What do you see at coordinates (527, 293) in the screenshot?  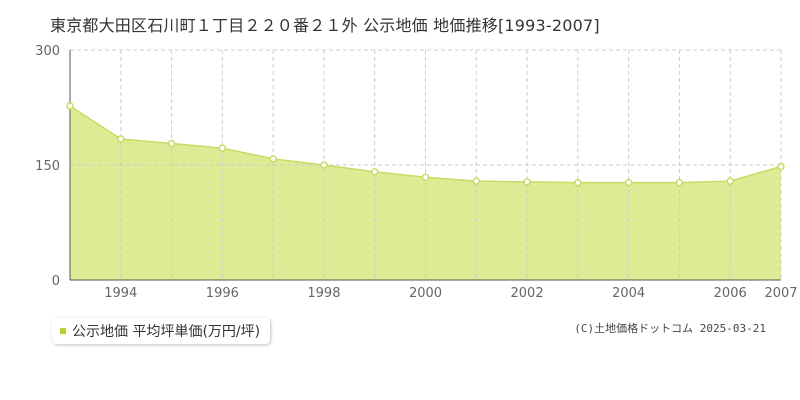 I see `x-tick-label: 2002` at bounding box center [527, 293].